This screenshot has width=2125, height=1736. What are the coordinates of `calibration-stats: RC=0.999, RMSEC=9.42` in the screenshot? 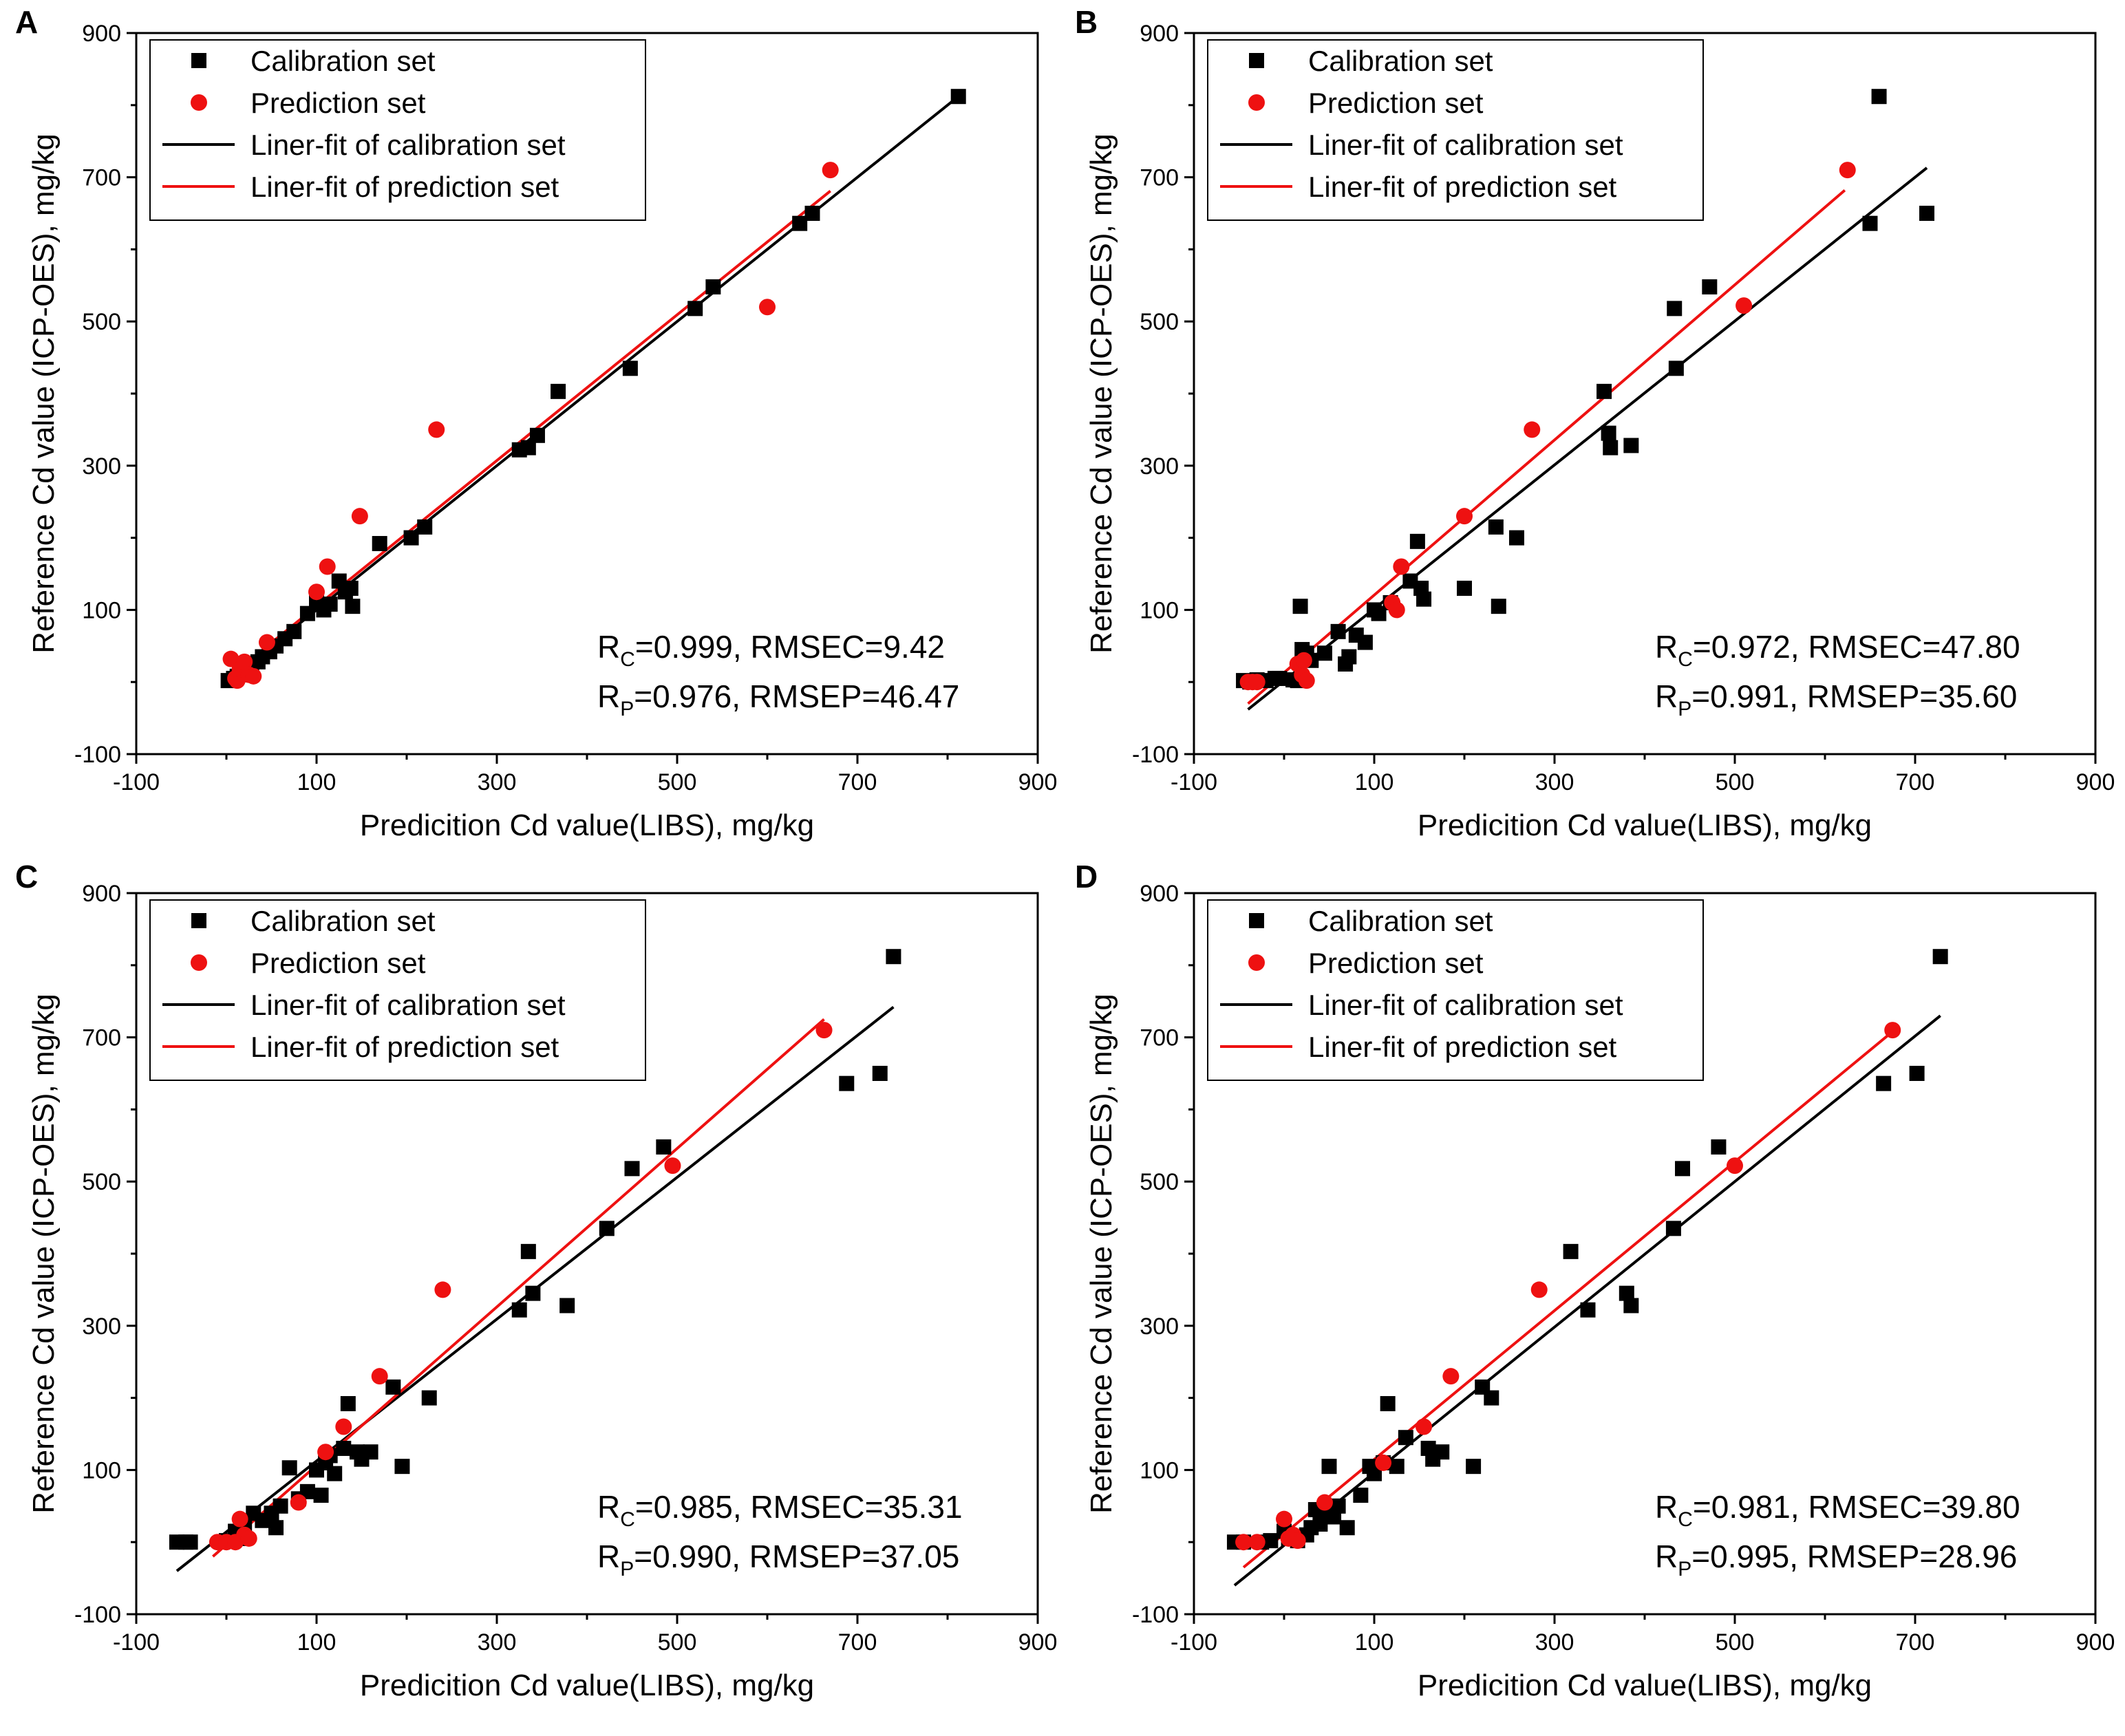 It's located at (771, 650).